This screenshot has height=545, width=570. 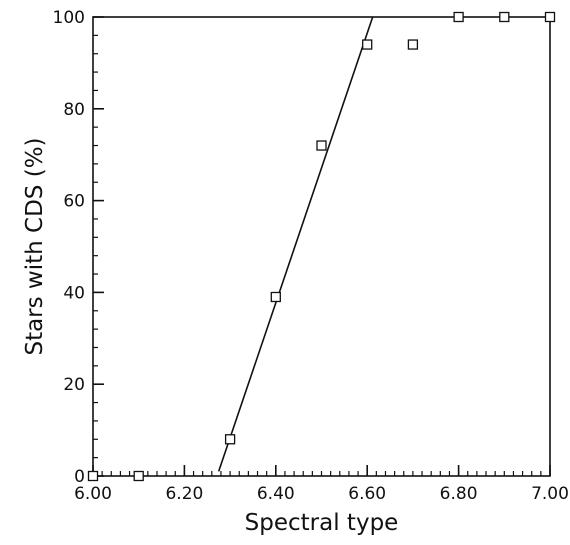 I want to click on y-tick-label: 60, so click(x=74, y=202).